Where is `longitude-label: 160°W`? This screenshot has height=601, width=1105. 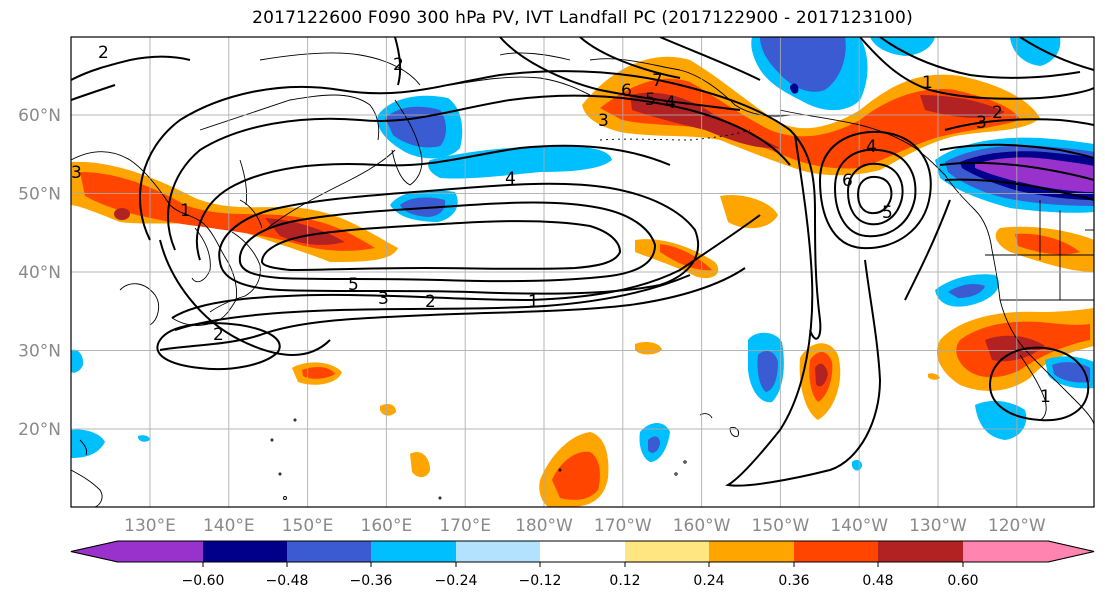
longitude-label: 160°W is located at coordinates (702, 526).